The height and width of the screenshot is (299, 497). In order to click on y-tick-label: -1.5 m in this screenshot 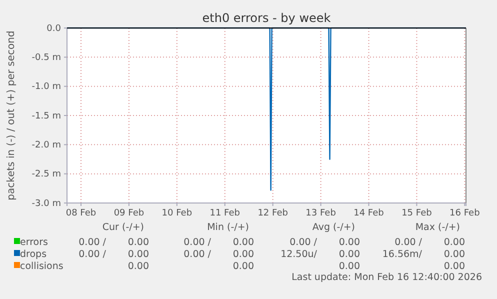, I will do `click(46, 116)`.